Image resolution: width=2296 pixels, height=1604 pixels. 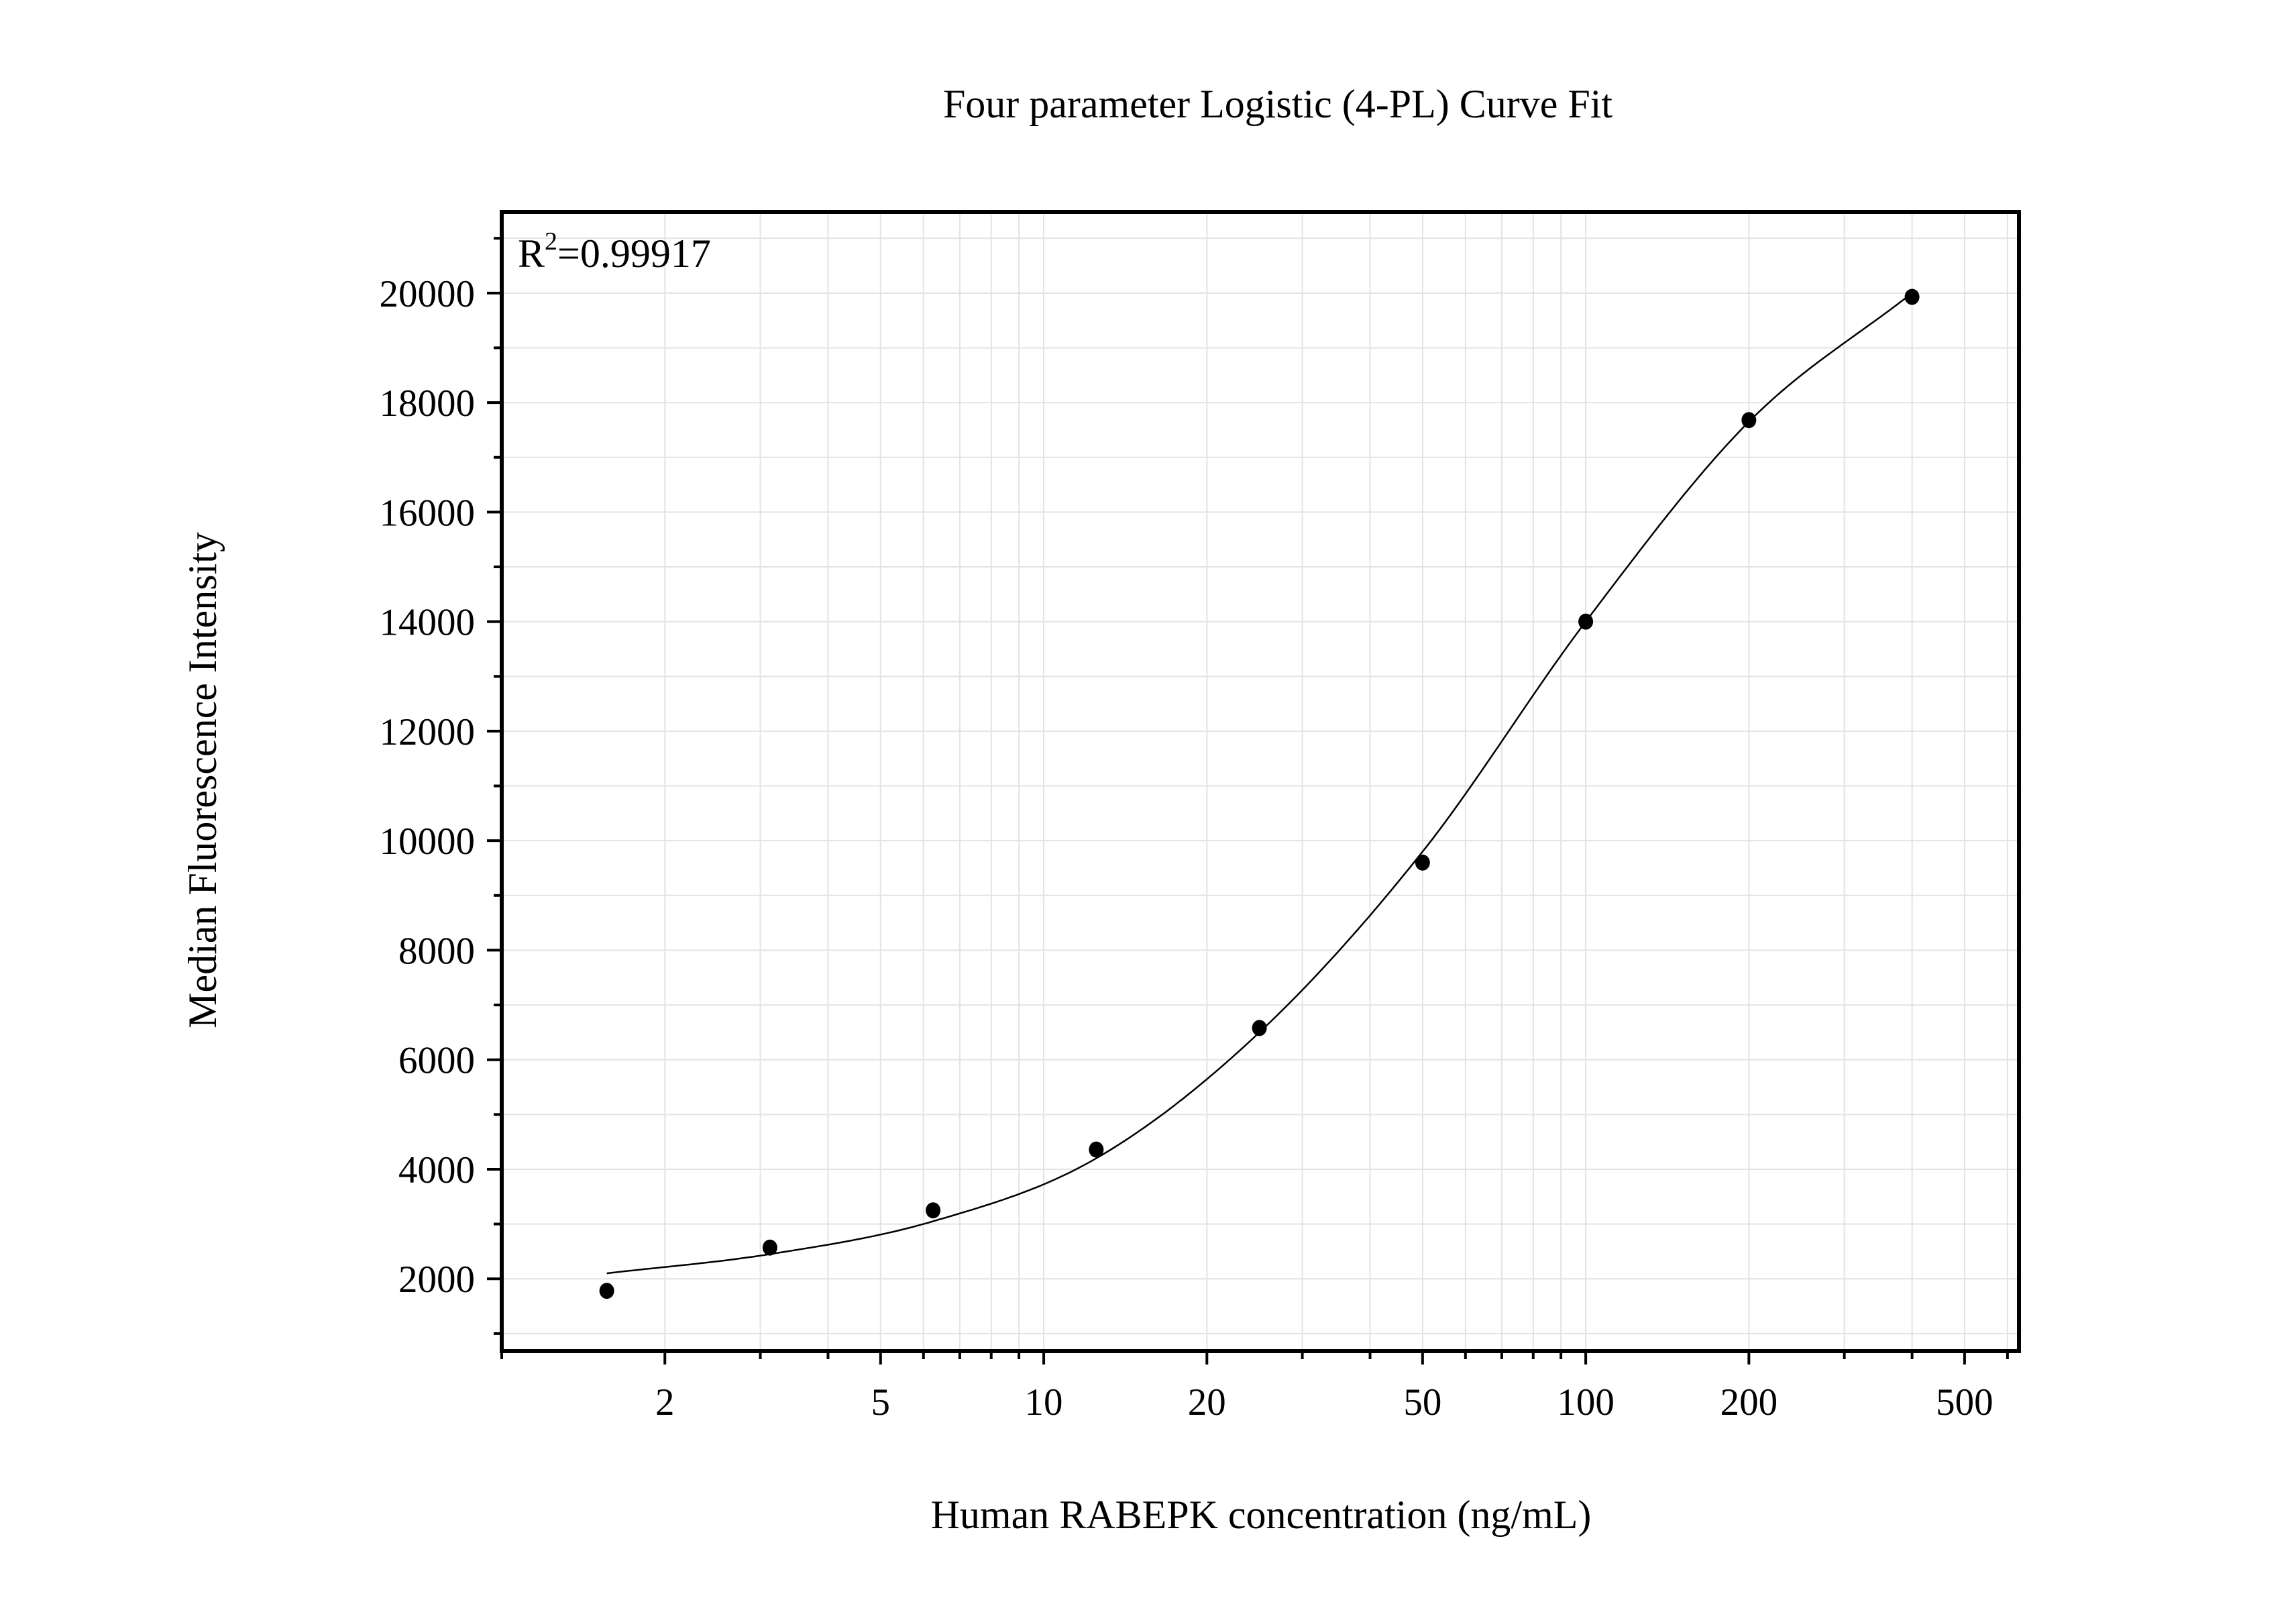 What do you see at coordinates (1044, 1402) in the screenshot?
I see `x-tick-label: 10` at bounding box center [1044, 1402].